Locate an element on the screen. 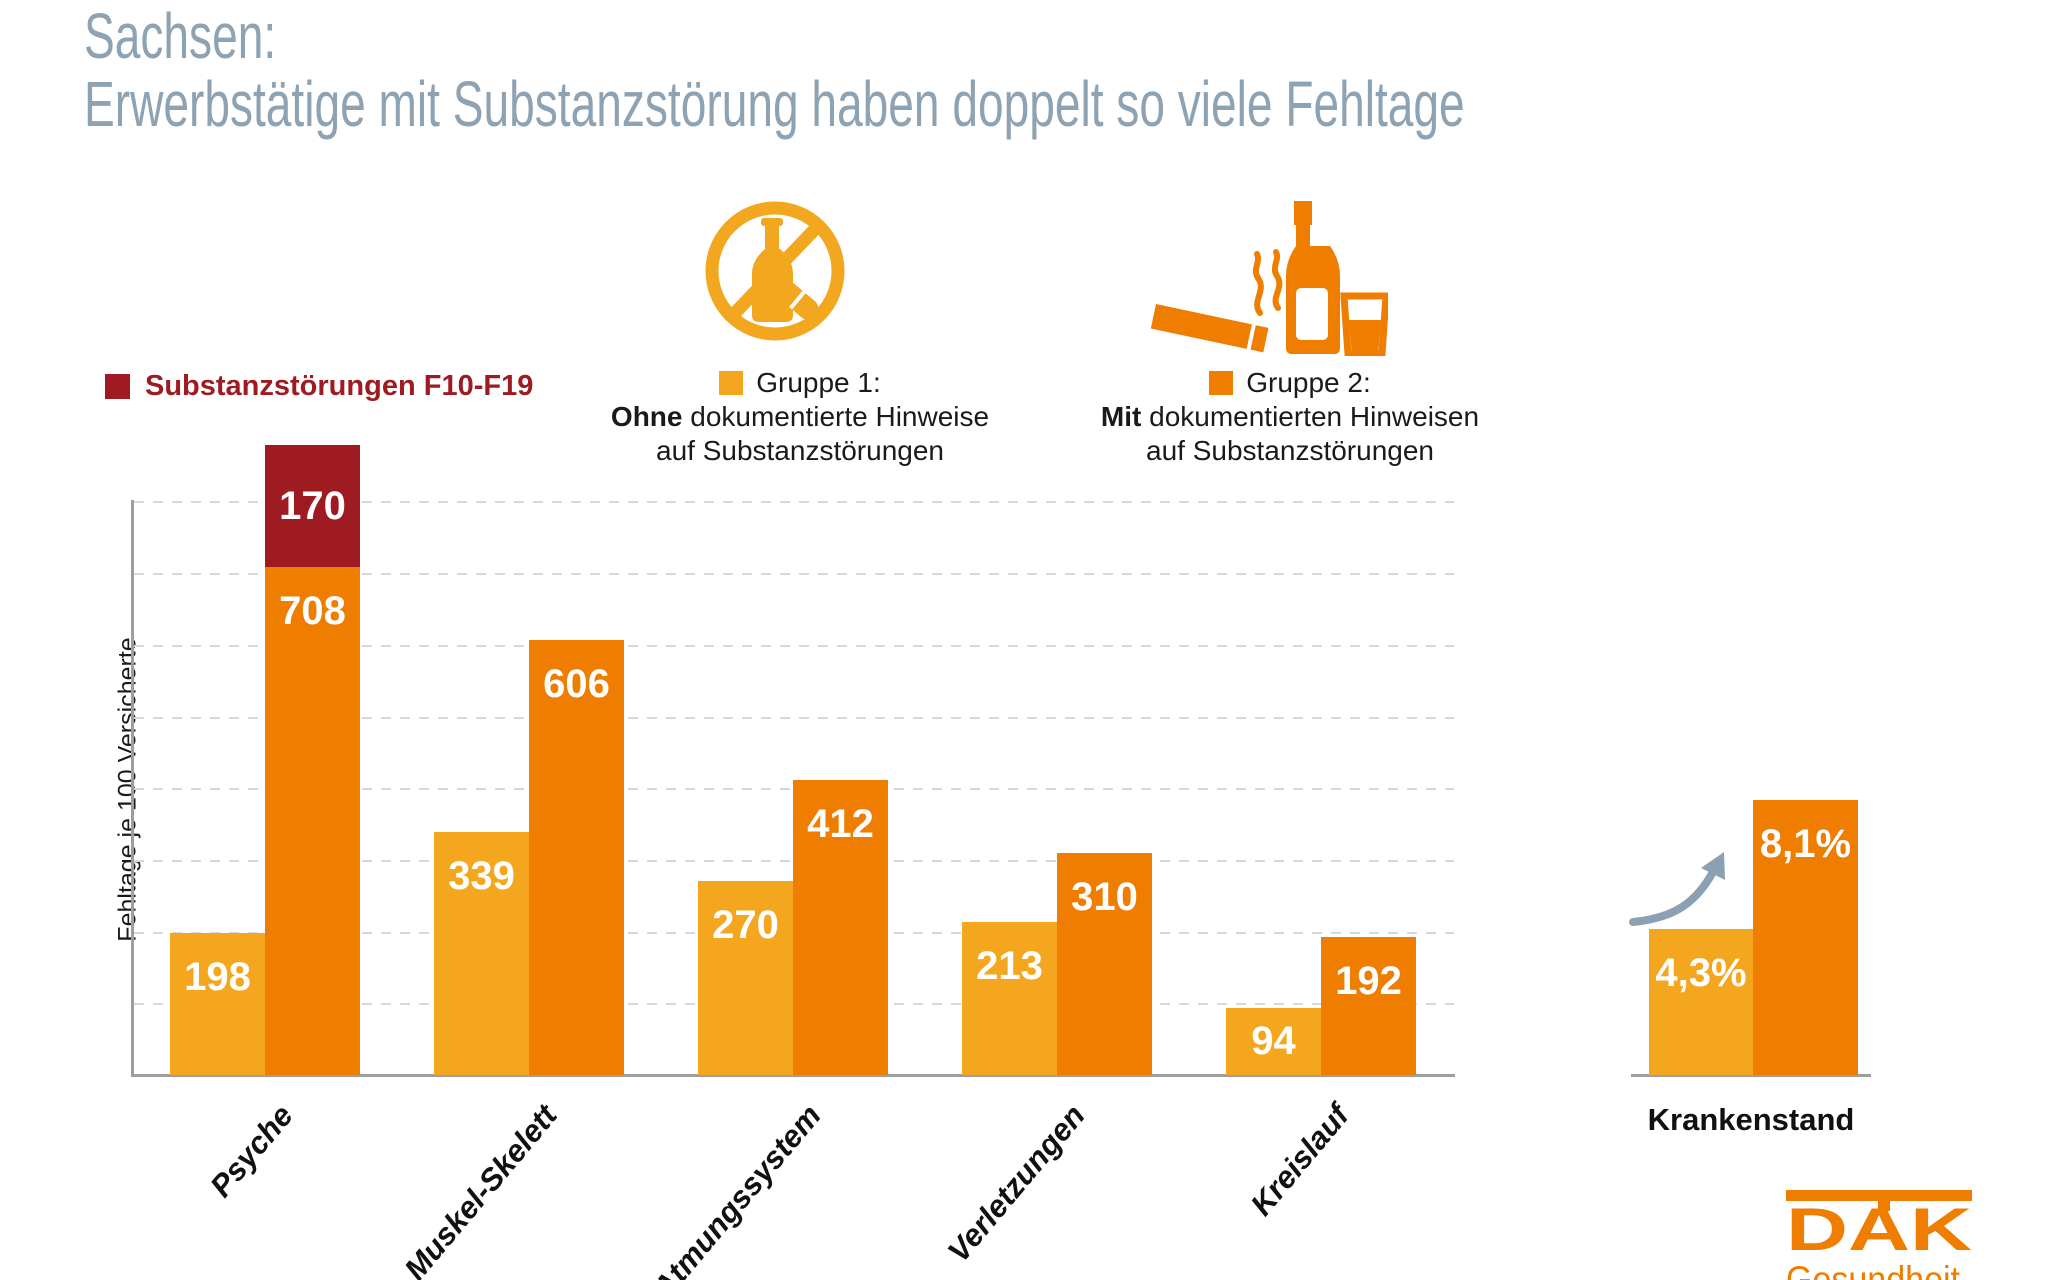 Image resolution: width=2048 pixels, height=1280 pixels. logo-dak-text: DAK is located at coordinates (1879, 1229).